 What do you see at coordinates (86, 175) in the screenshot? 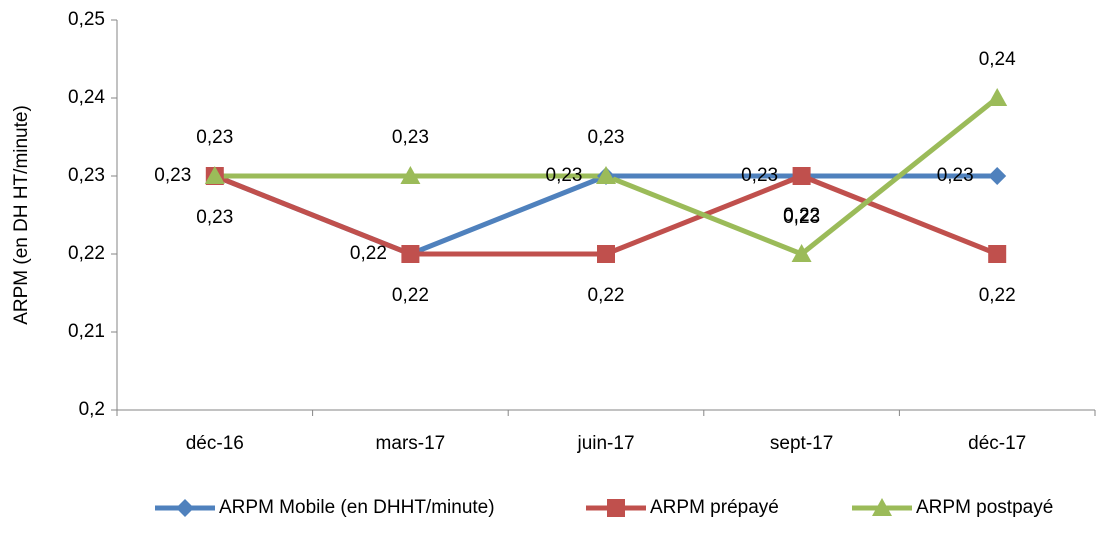
I see `y-tick-label: 0,23` at bounding box center [86, 175].